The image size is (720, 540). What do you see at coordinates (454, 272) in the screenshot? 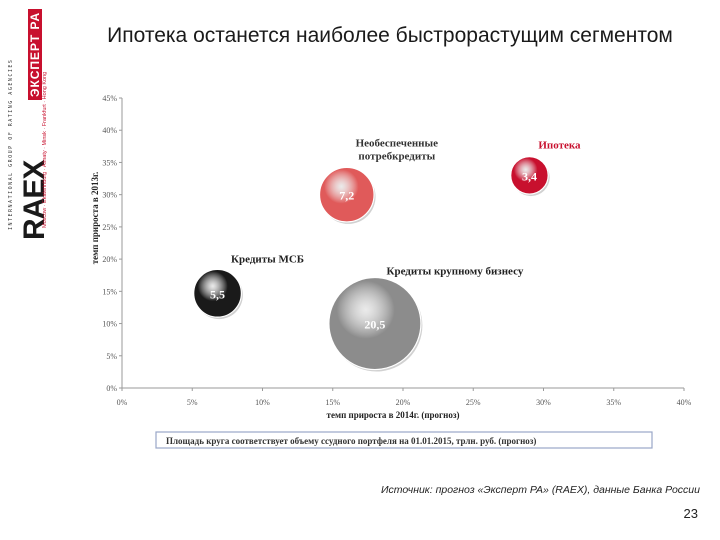
I see `bubble-category-label: Кредиты крупному бизнесу` at bounding box center [454, 272].